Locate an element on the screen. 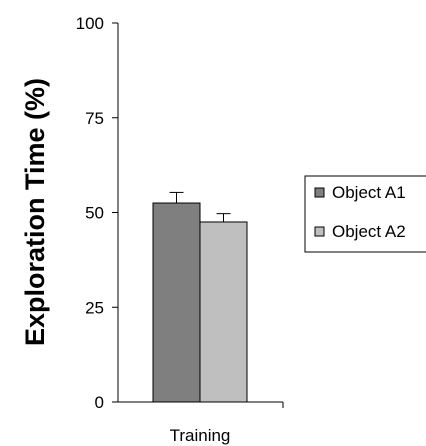  y-tick-label: 75 is located at coordinates (94, 118).